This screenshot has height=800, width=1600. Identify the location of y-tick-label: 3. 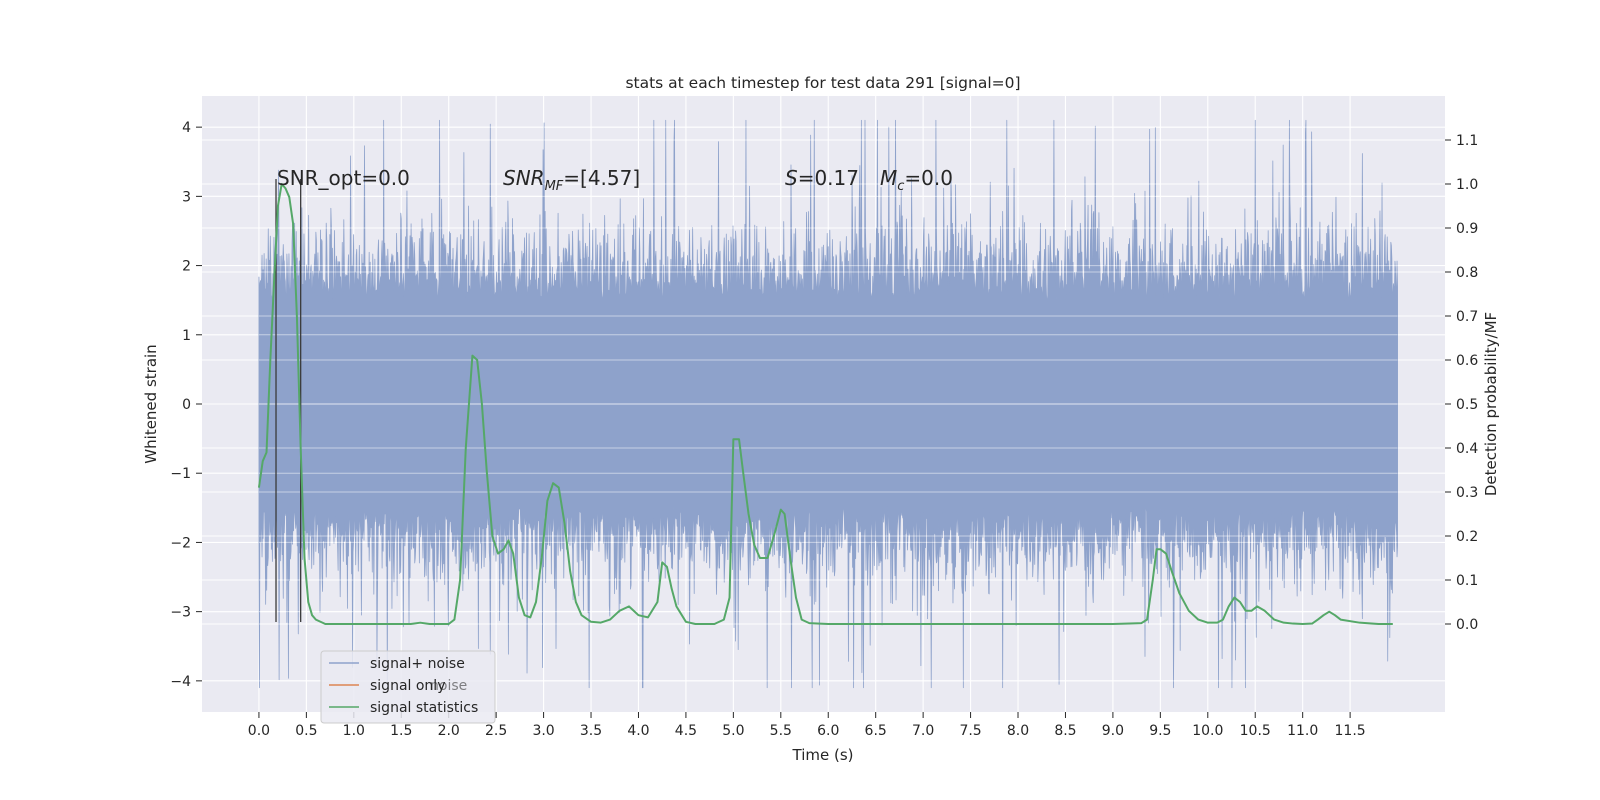
(186, 197).